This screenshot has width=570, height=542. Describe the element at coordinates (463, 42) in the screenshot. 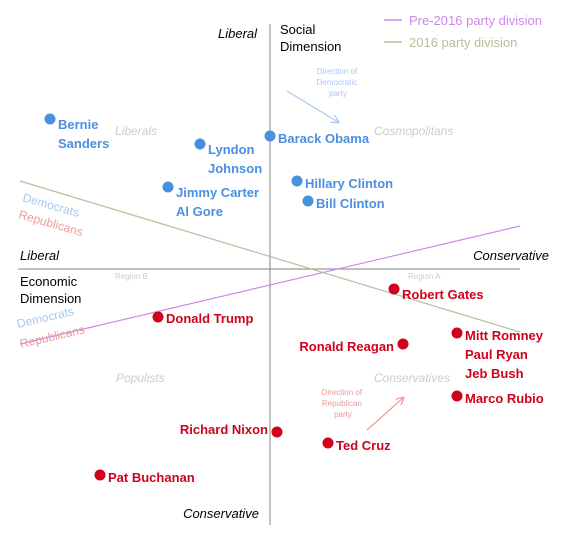

I see `legend-label-2016: 2016 party division` at that location.